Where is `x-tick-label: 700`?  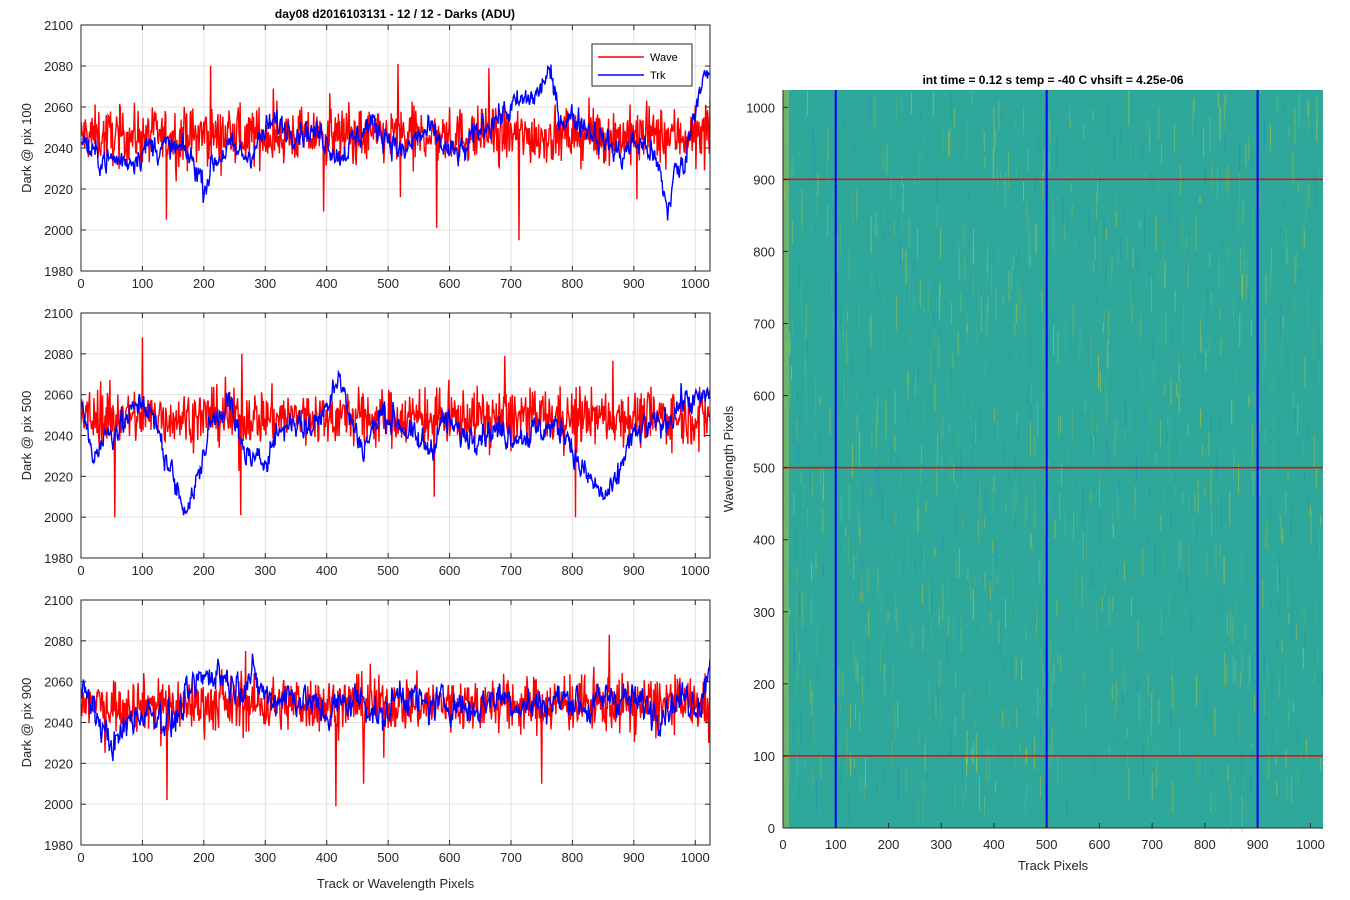
x-tick-label: 700 is located at coordinates (511, 283).